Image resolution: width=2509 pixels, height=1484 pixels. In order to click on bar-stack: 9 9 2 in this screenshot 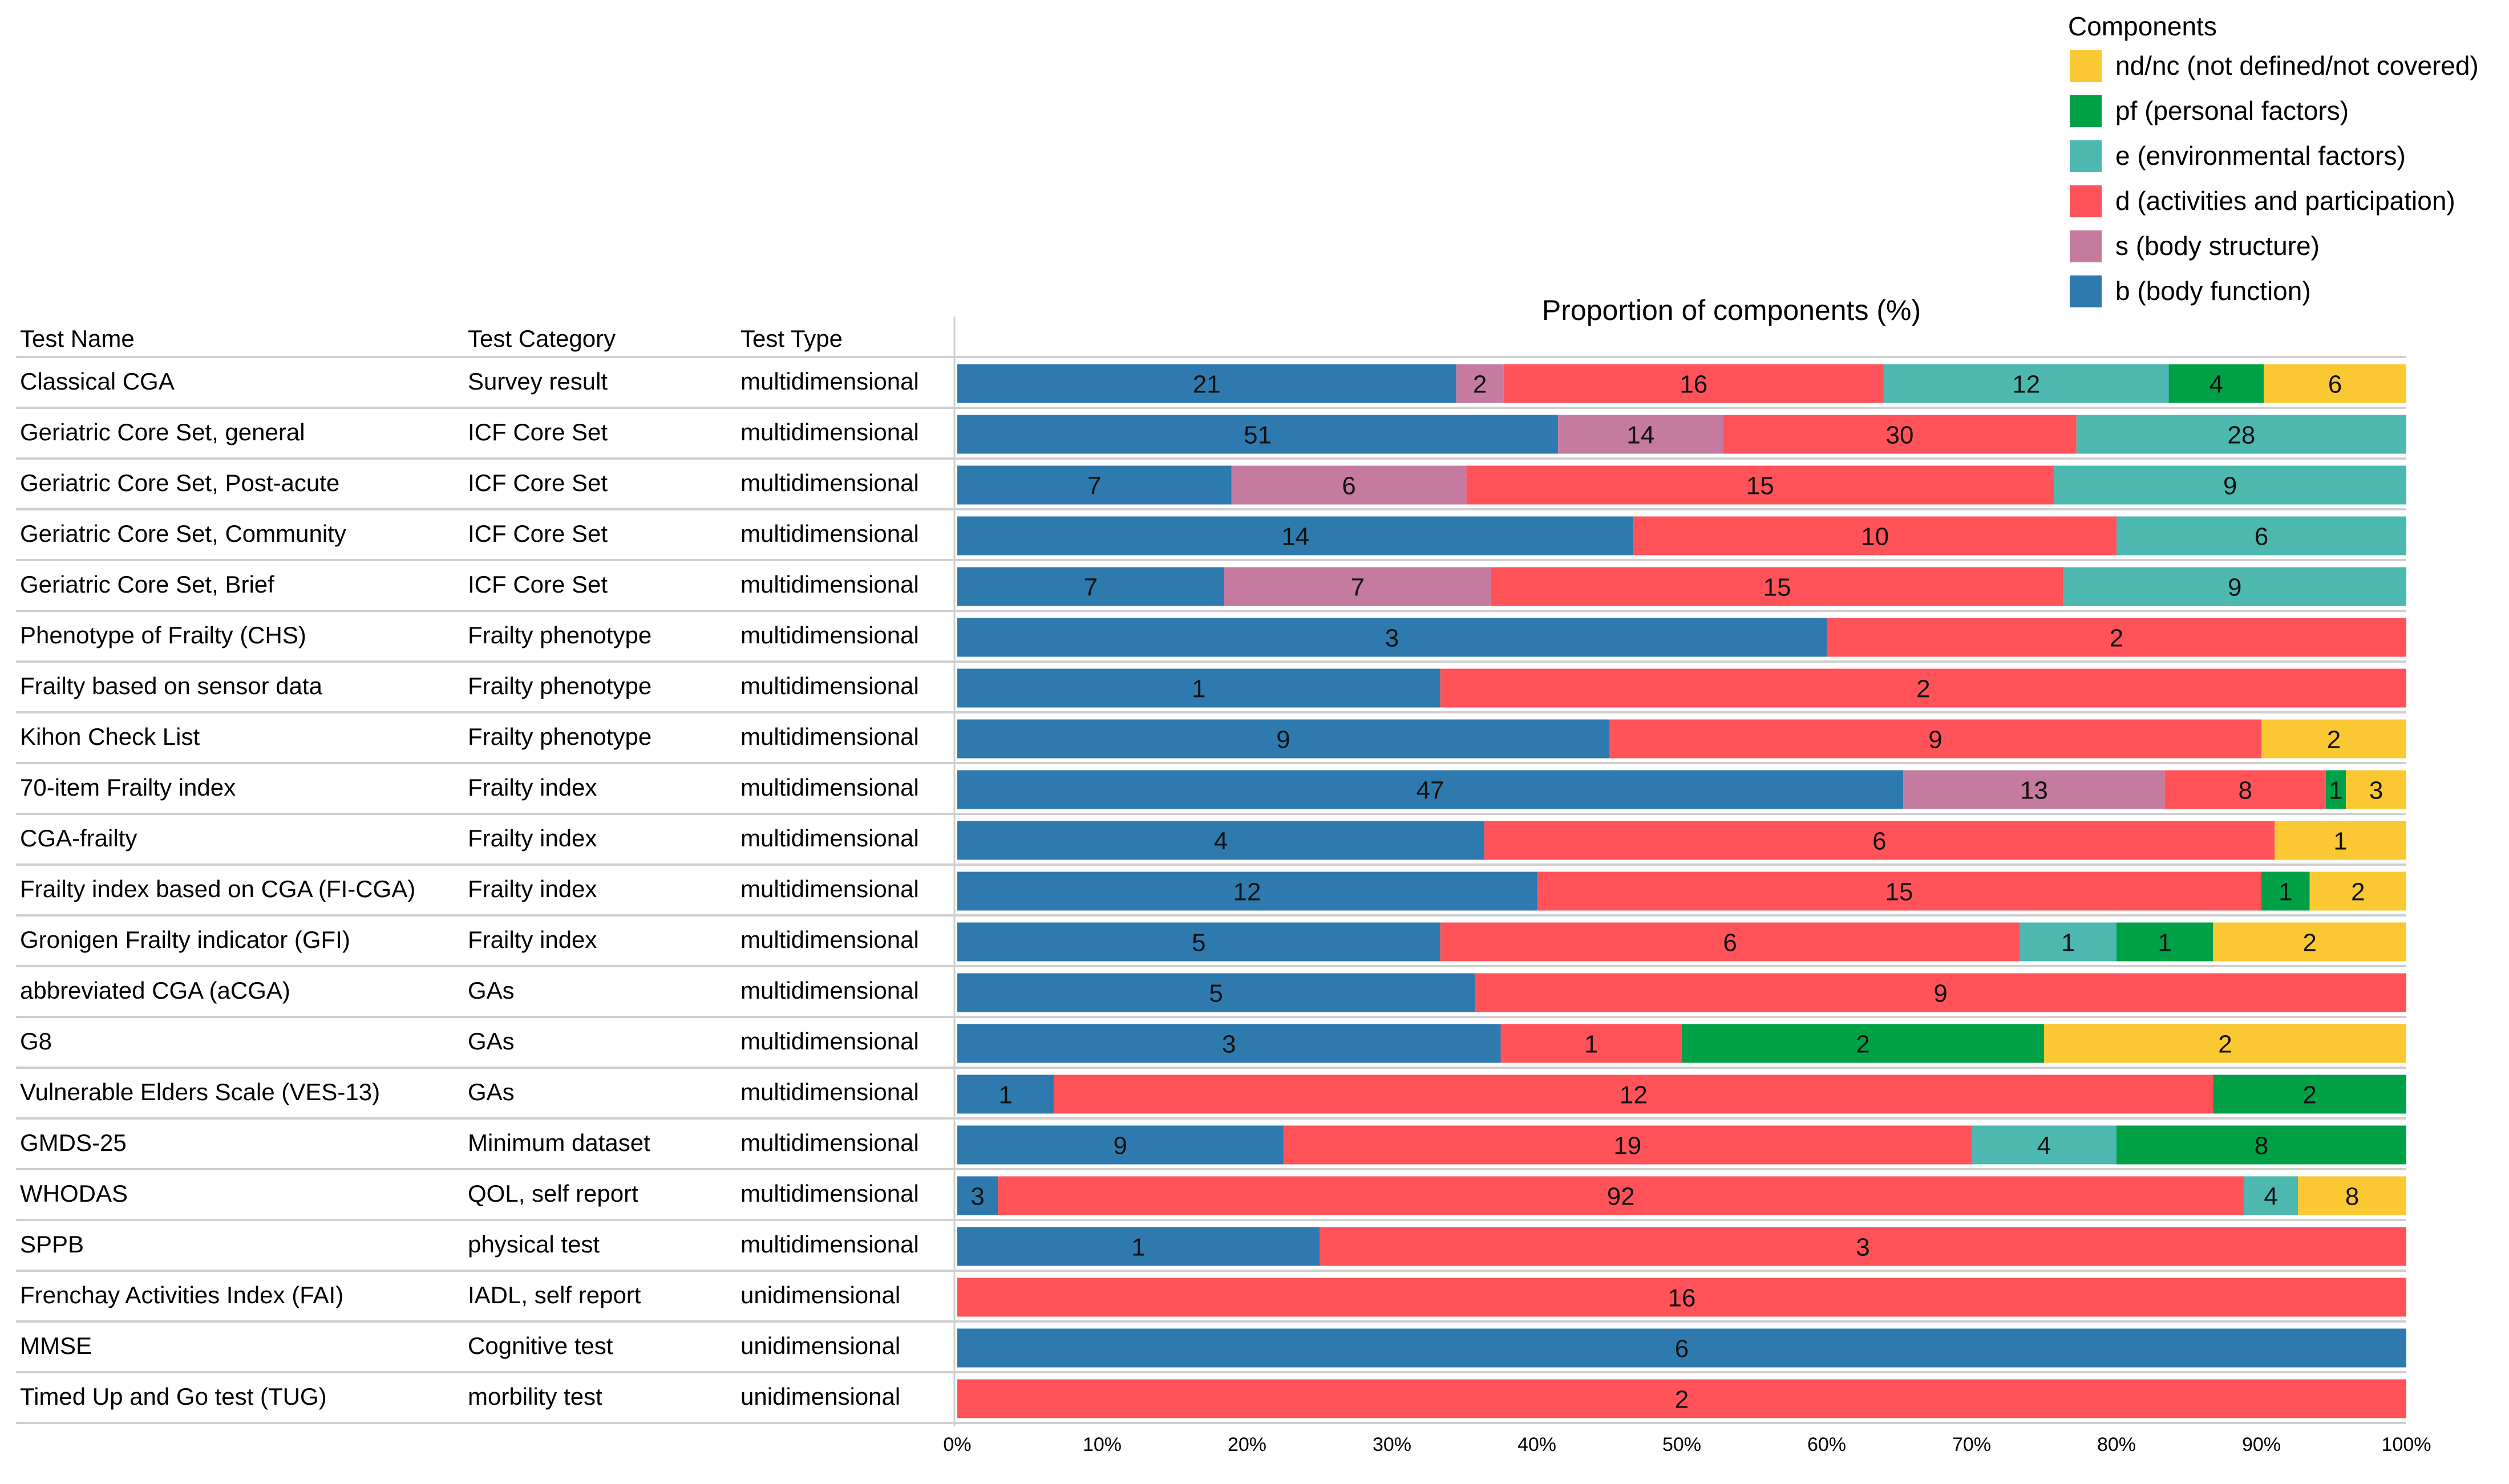, I will do `click(1681, 739)`.